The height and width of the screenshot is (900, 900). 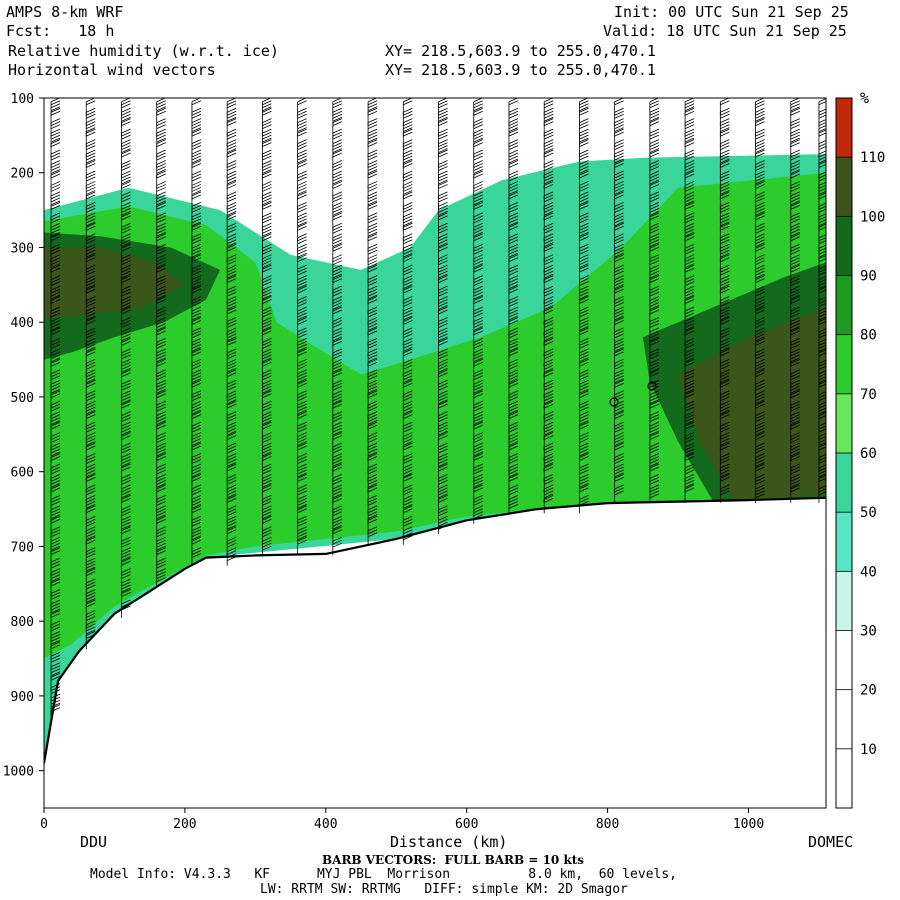 I want to click on colorbar-label: 90, so click(x=868, y=277).